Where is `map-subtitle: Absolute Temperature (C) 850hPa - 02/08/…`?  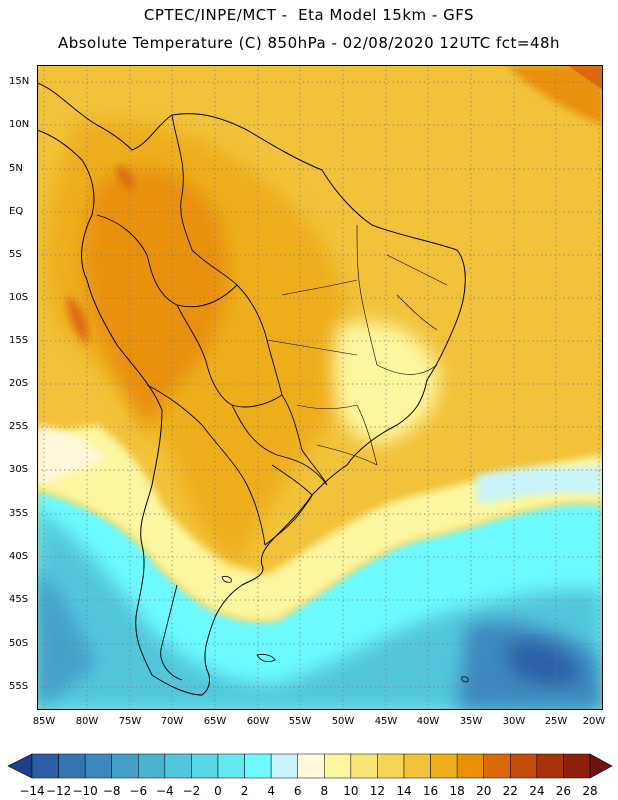 map-subtitle: Absolute Temperature (C) 850hPa - 02/08/… is located at coordinates (309, 43).